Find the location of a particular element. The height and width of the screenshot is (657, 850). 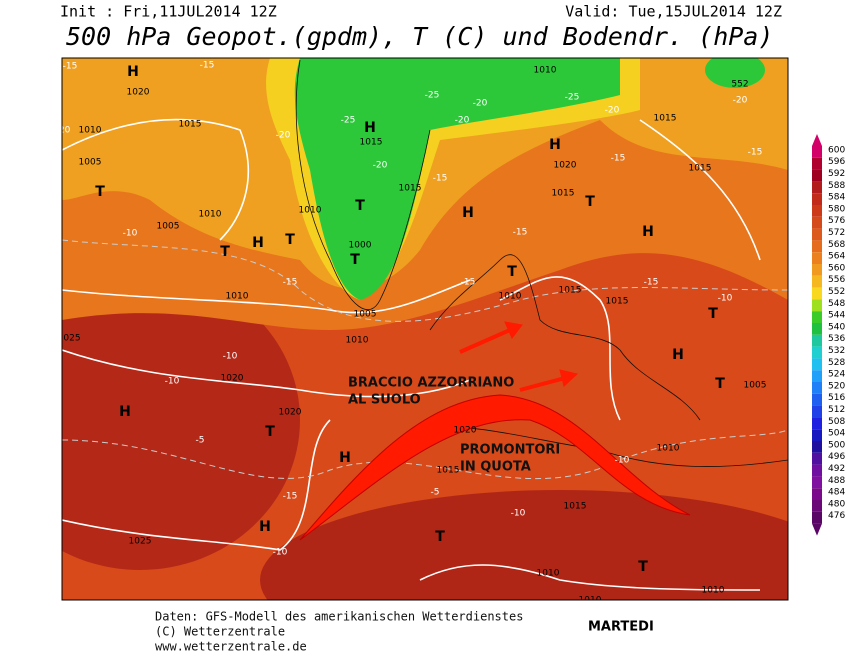

legend-tick-label: 548 is located at coordinates (836, 304).